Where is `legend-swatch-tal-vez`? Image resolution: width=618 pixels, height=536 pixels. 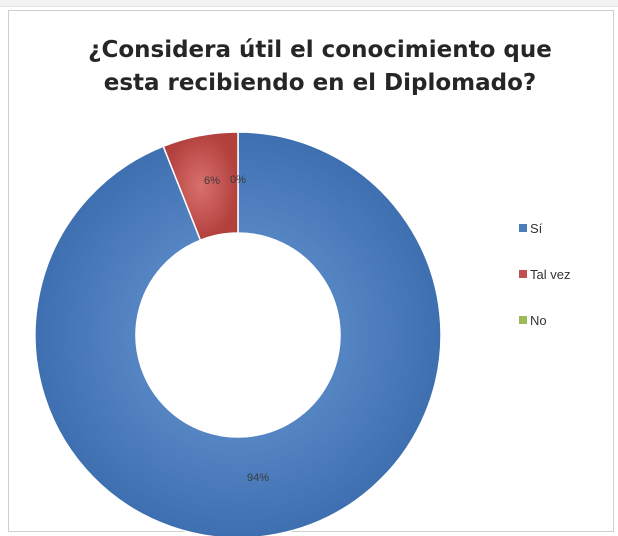
legend-swatch-tal-vez is located at coordinates (523, 274).